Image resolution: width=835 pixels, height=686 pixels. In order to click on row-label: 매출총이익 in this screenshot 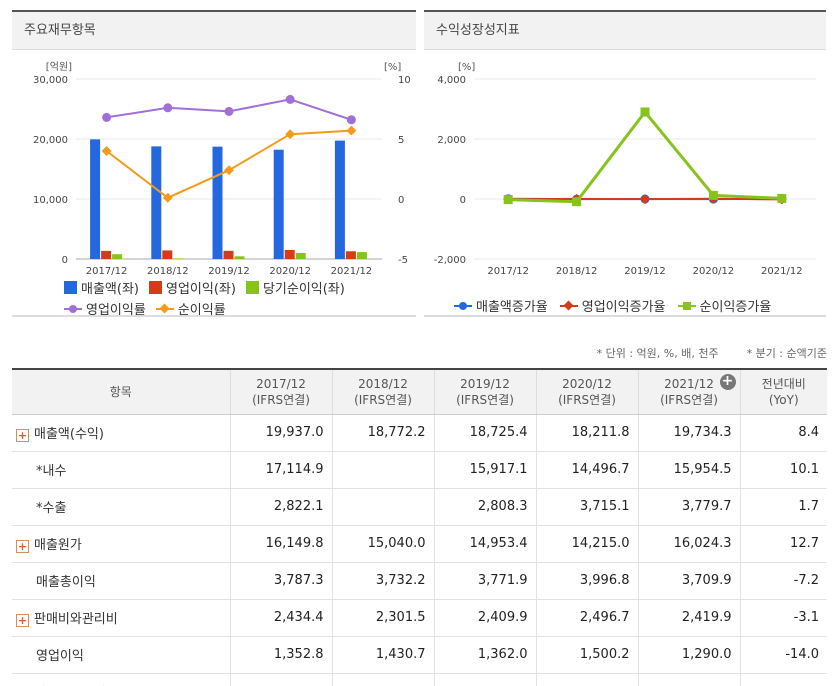, I will do `click(66, 582)`.